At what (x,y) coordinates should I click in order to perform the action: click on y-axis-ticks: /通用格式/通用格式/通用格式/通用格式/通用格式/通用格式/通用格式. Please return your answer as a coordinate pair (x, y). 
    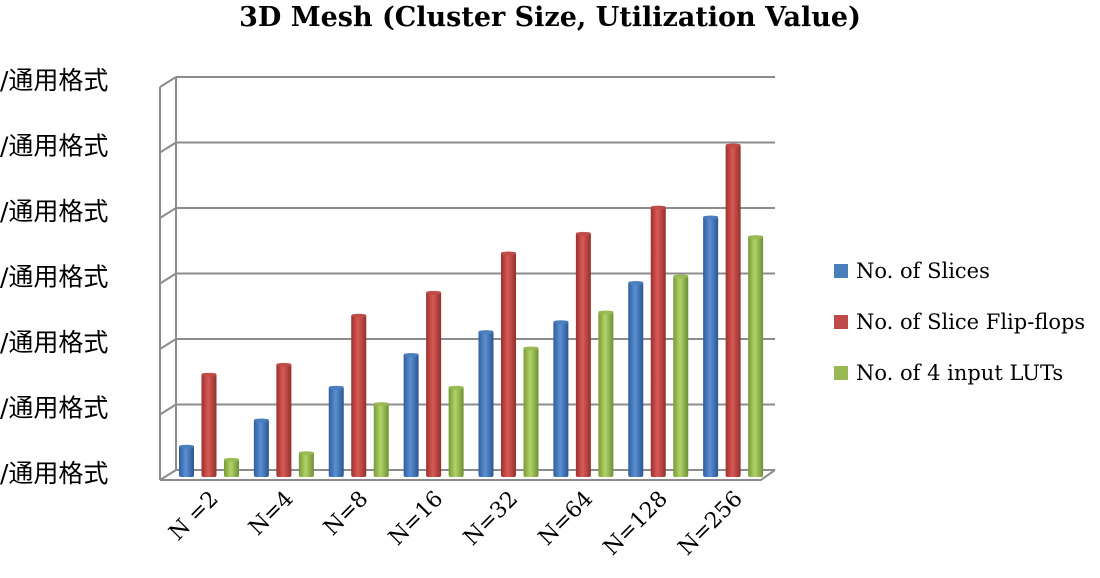
    Looking at the image, I should click on (54, 277).